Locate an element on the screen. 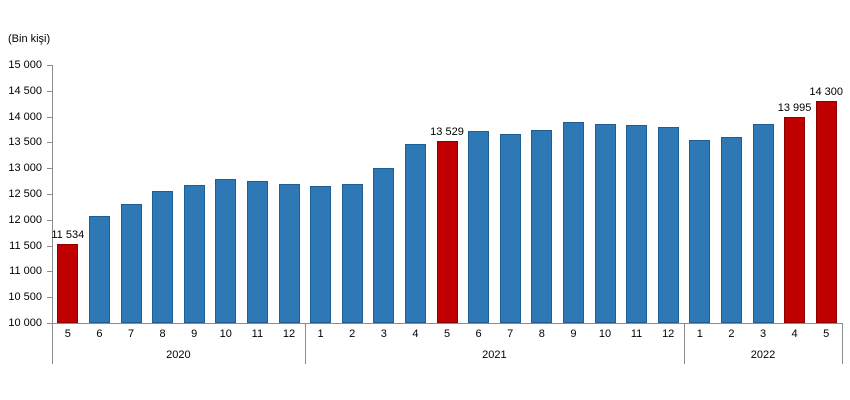  y-axis-tick-label: 13 500 is located at coordinates (25, 142).